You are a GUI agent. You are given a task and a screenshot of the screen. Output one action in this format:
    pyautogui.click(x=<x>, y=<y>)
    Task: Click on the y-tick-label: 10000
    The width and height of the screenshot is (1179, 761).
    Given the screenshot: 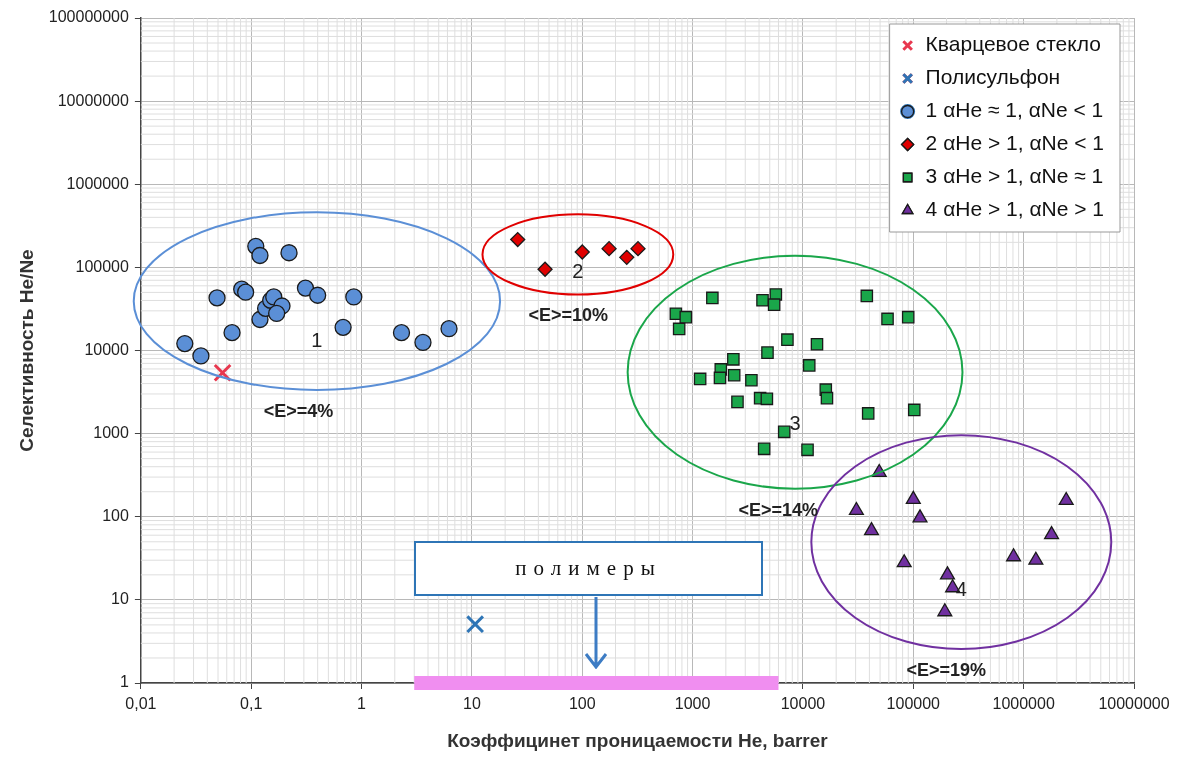 What is the action you would take?
    pyautogui.click(x=106, y=349)
    